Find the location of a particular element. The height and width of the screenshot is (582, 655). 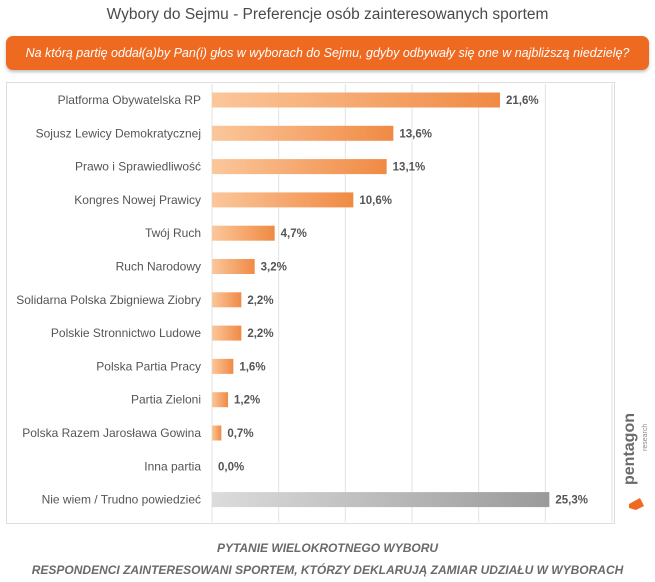

category-label: Partia Zieloni is located at coordinates (166, 400).